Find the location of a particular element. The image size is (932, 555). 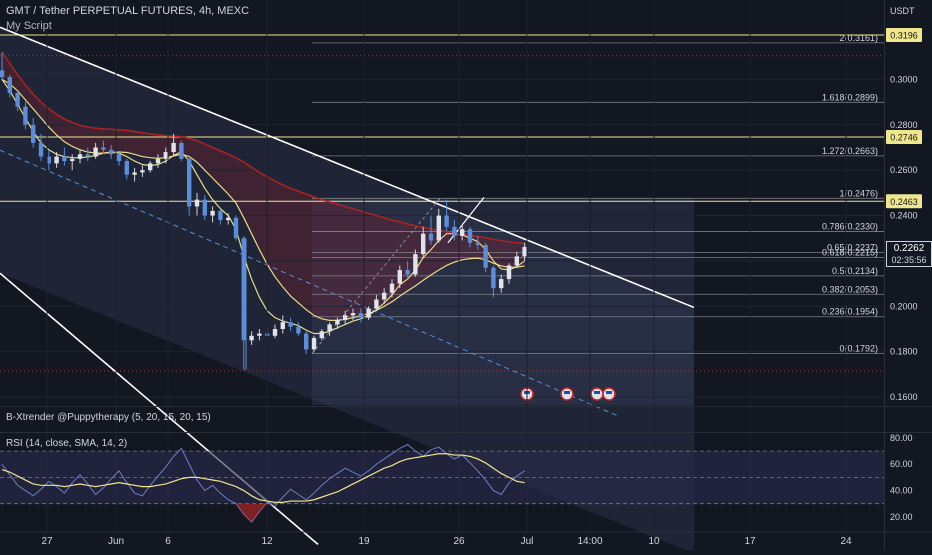

x-tick-label: 14:00 is located at coordinates (589, 541).